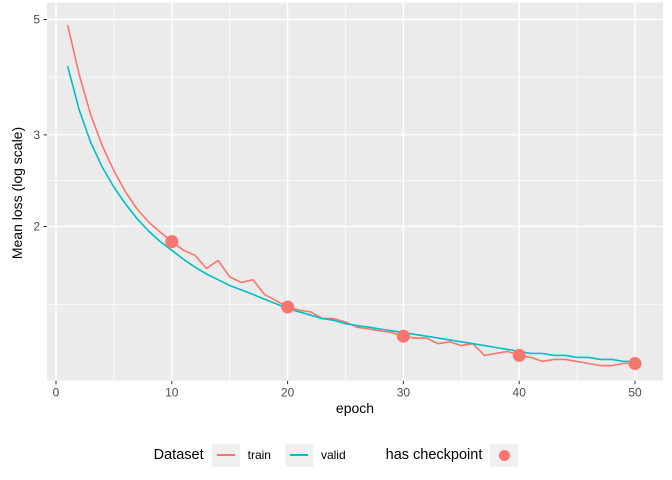  What do you see at coordinates (333, 455) in the screenshot?
I see `legend-label-valid: valid` at bounding box center [333, 455].